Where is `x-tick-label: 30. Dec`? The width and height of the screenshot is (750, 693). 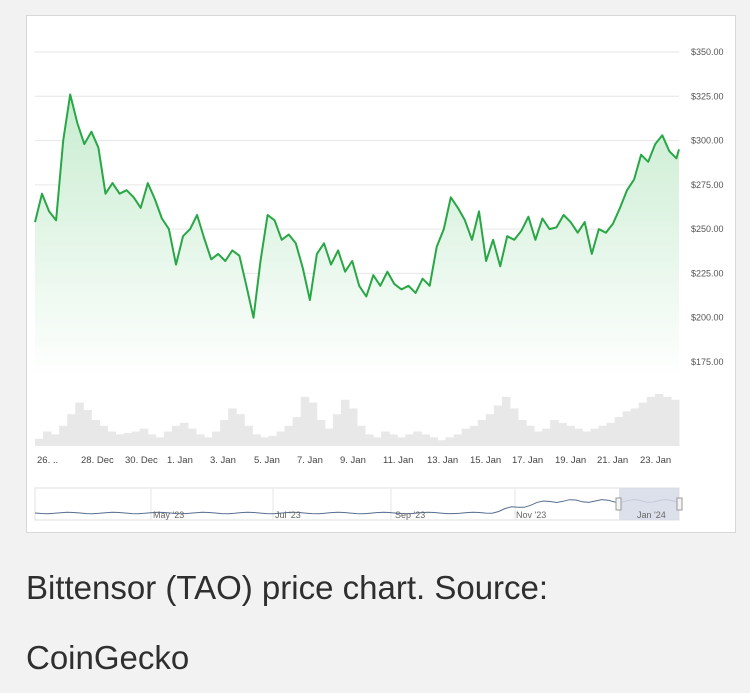 x-tick-label: 30. Dec is located at coordinates (141, 460).